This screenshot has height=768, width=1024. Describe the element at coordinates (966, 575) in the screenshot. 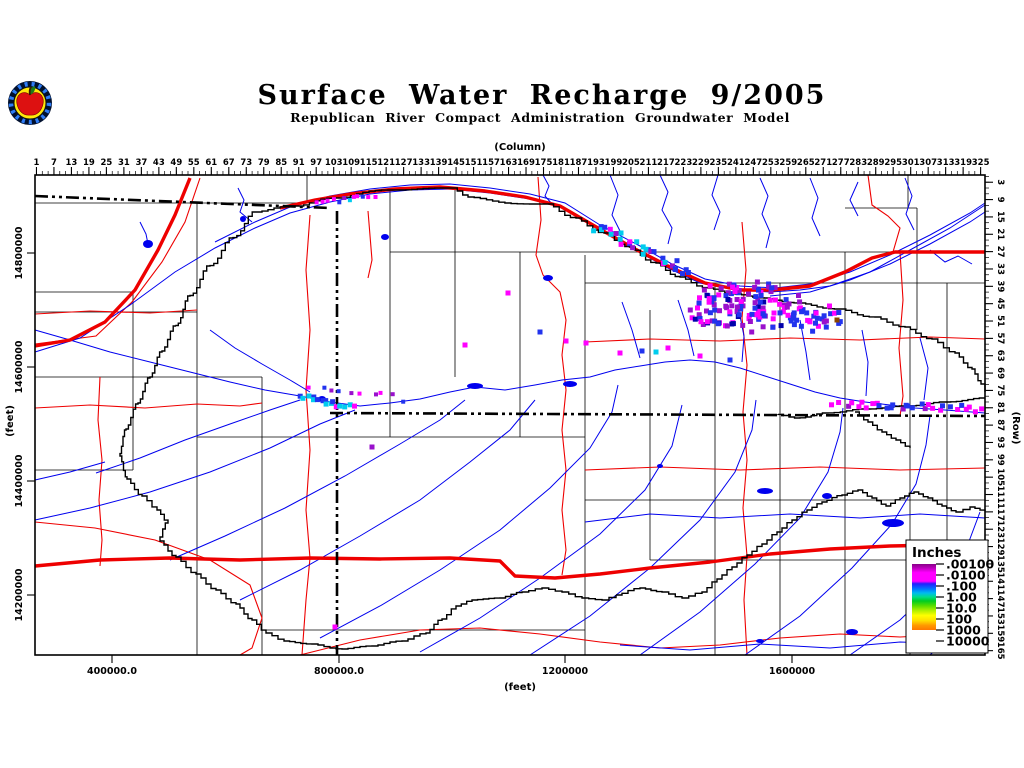

I see `legend-tick-label: .0100` at that location.